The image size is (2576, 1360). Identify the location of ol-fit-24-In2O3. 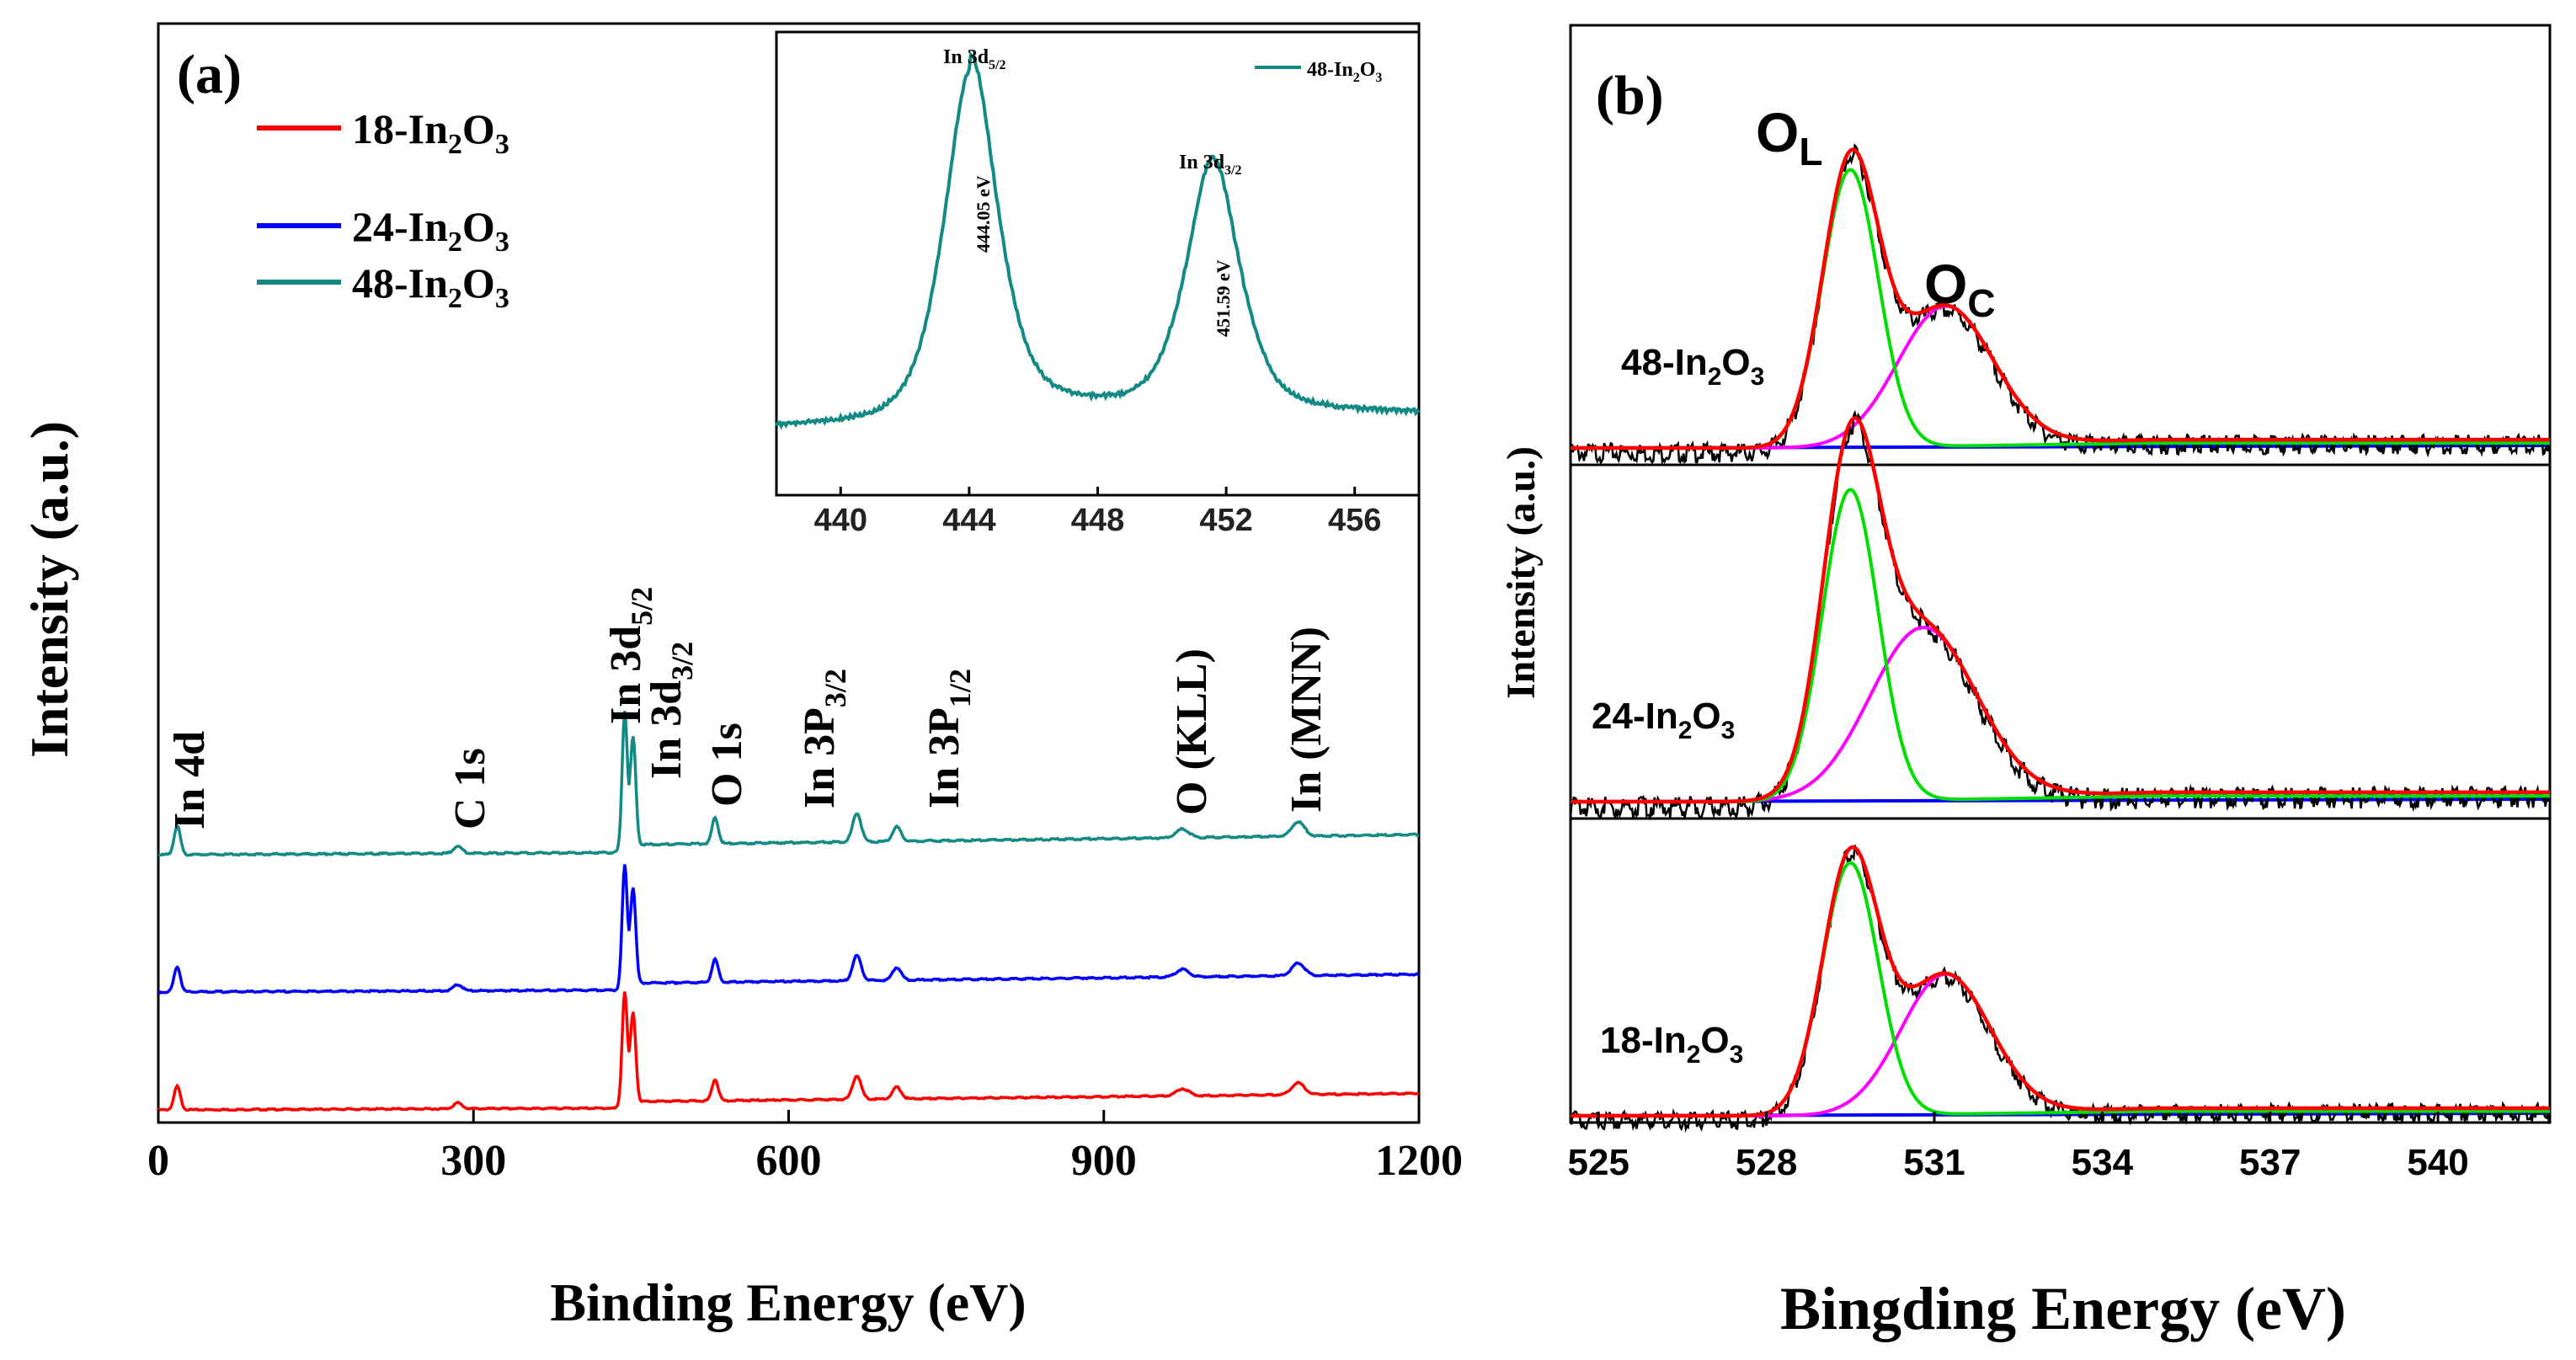
(2060, 645).